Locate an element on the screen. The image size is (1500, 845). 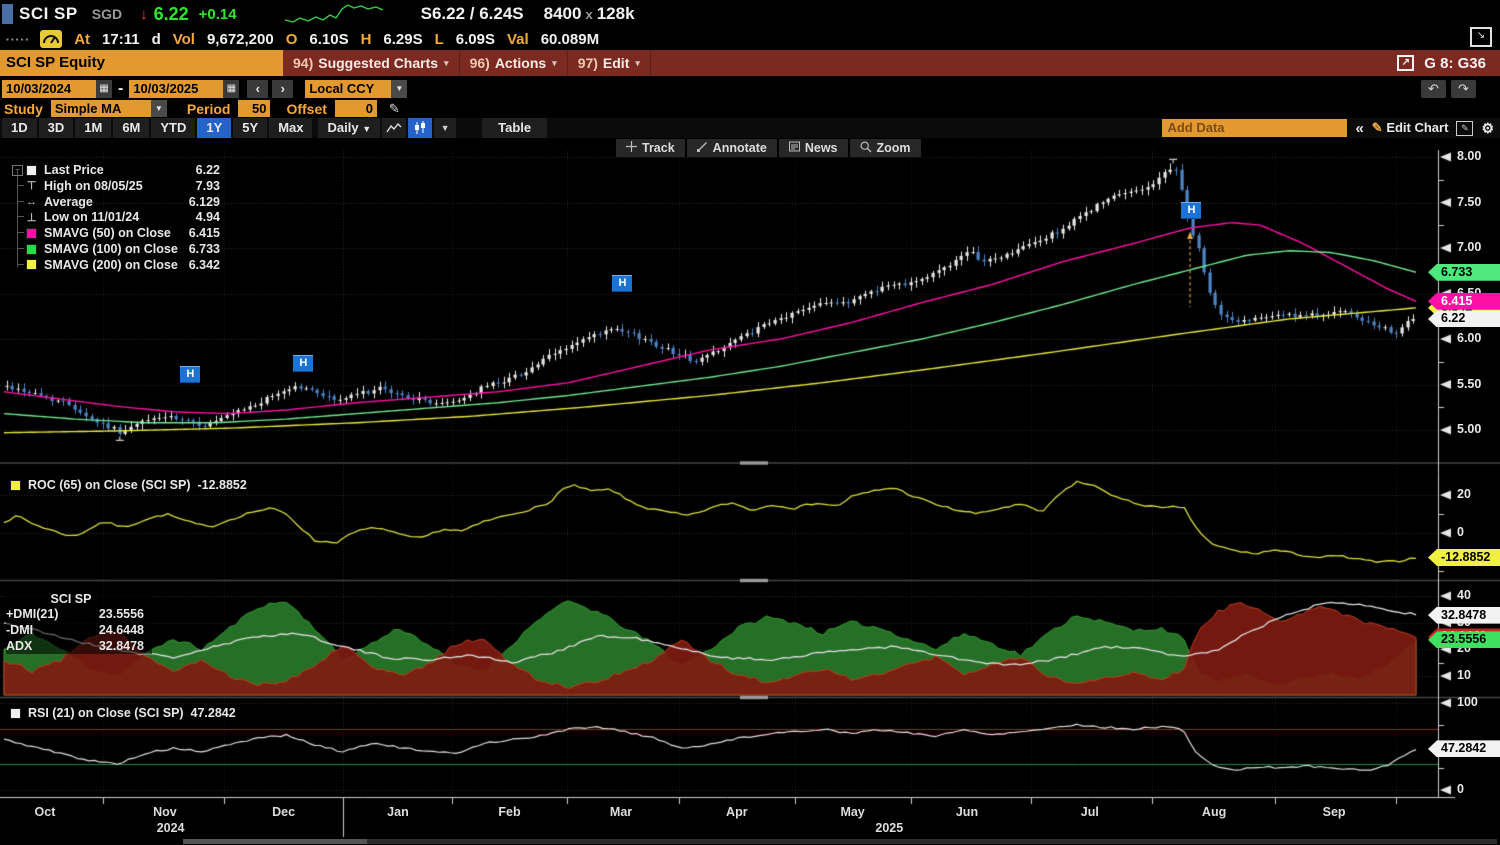
range-tab-1d: 1D is located at coordinates (19, 128).